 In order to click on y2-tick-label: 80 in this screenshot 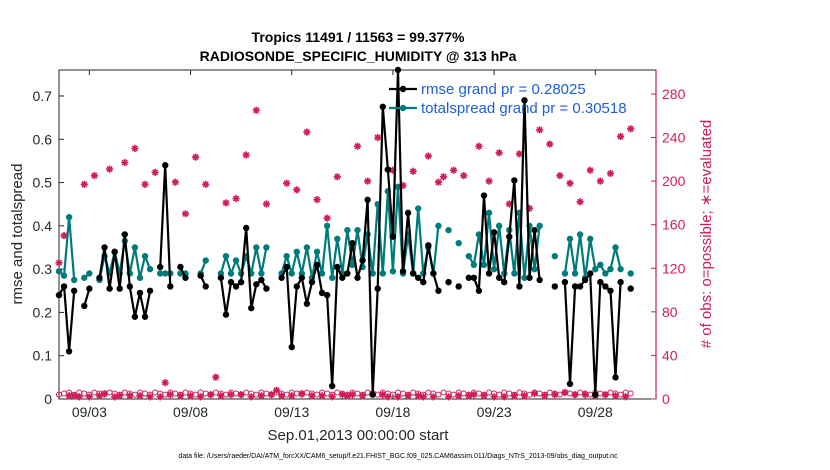, I will do `click(670, 312)`.